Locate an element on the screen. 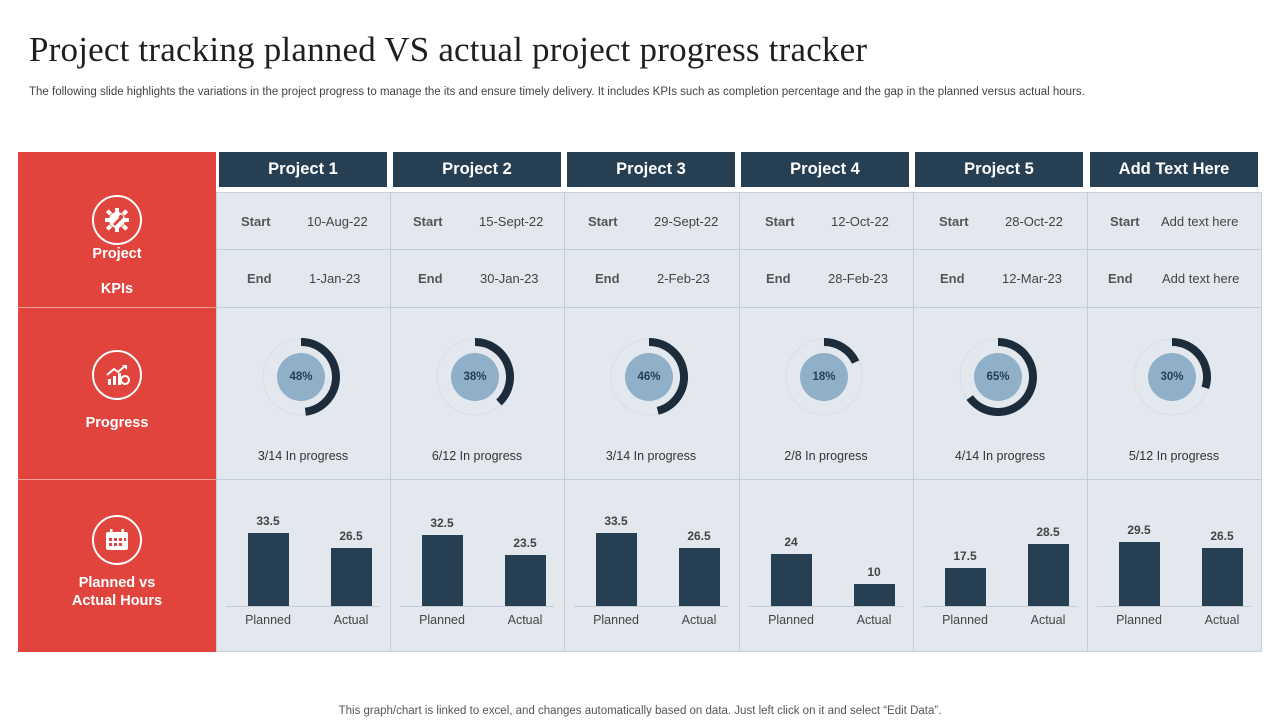 The width and height of the screenshot is (1280, 720). project-header: Project 4 is located at coordinates (825, 169).